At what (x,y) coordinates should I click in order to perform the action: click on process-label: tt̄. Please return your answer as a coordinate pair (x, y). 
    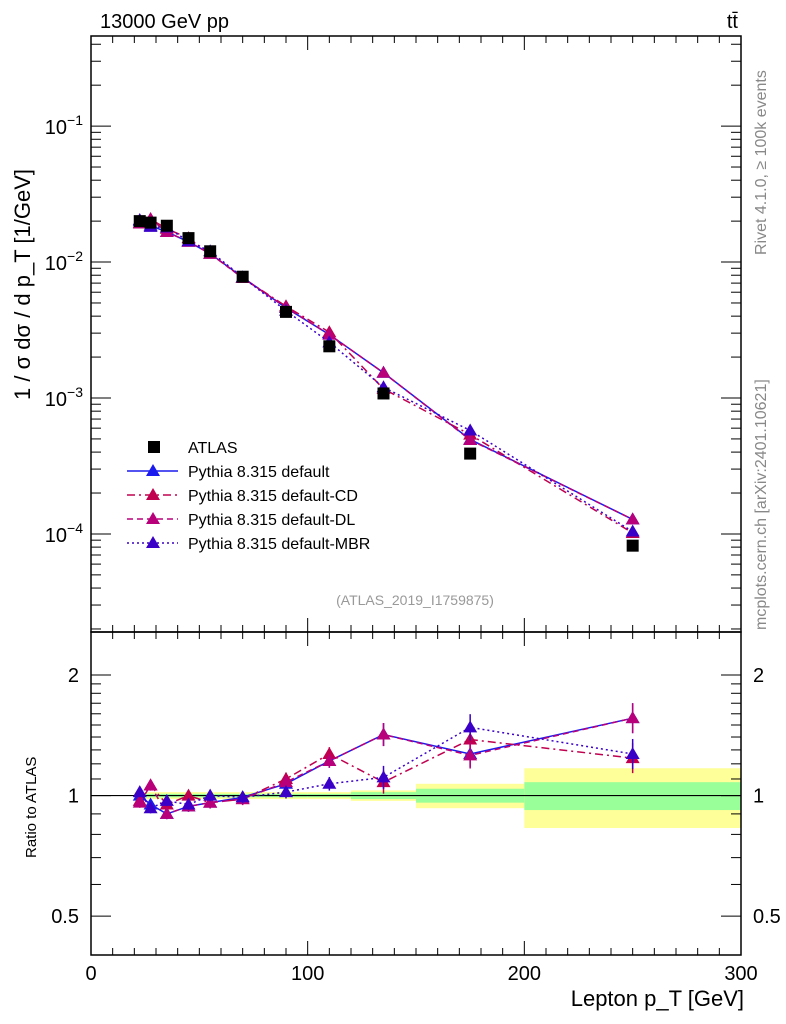
    Looking at the image, I should click on (733, 22).